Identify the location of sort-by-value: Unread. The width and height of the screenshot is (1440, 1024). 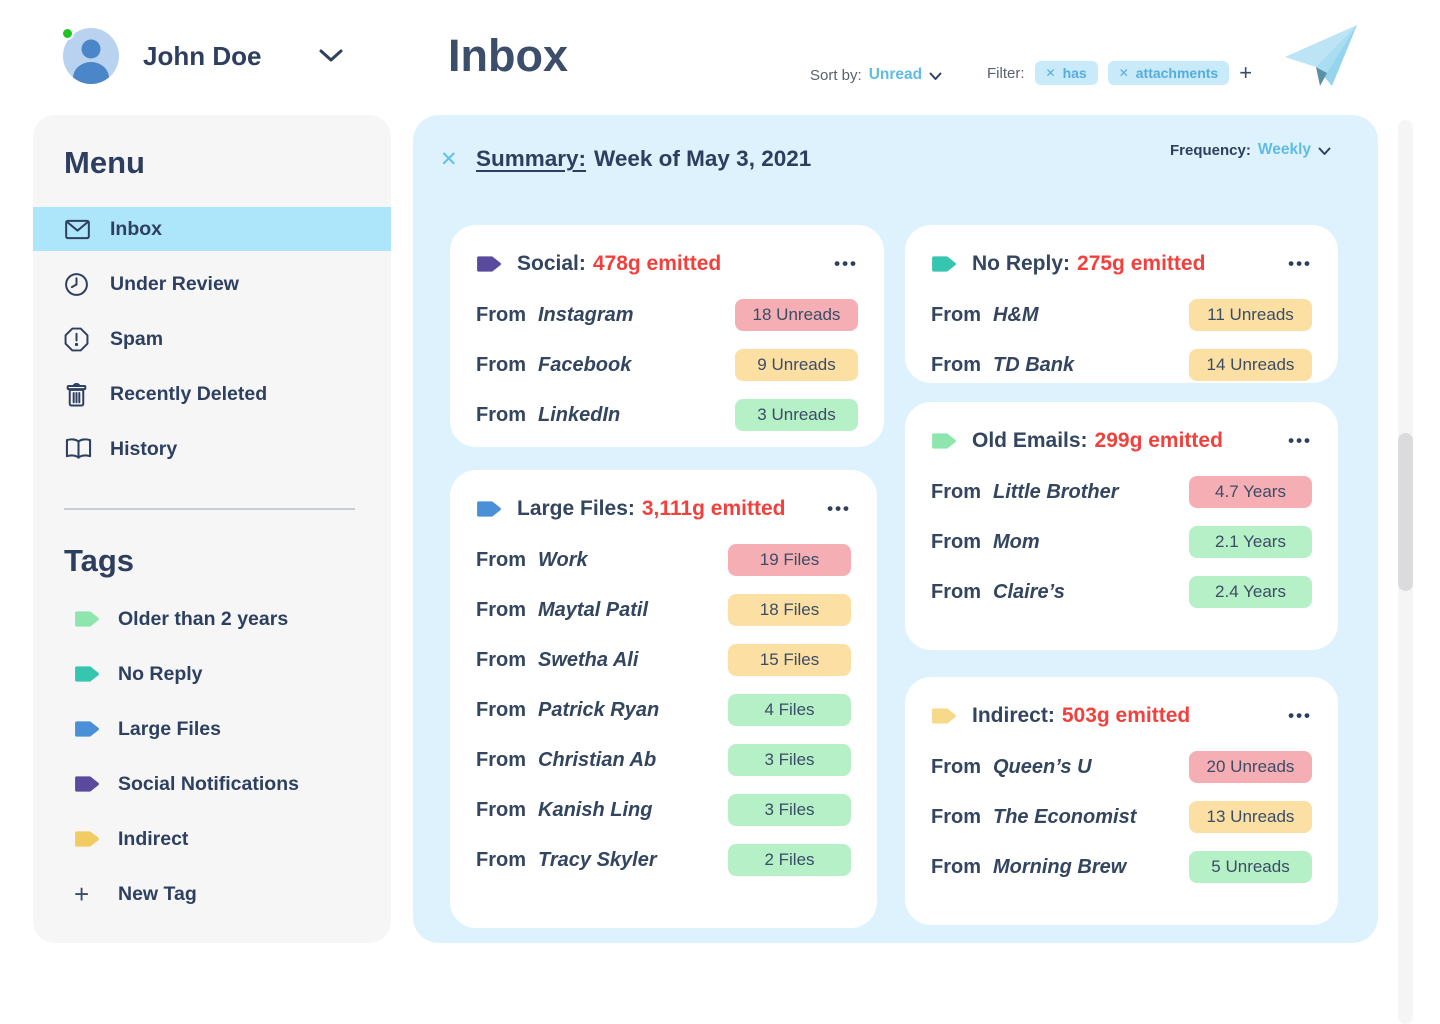
(895, 74).